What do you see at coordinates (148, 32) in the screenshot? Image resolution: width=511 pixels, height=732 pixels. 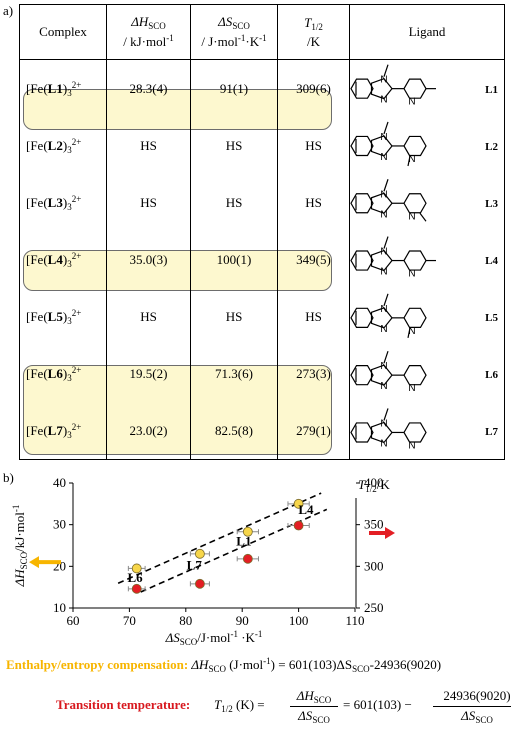 I see `header-dh: ΔHSCO / kJ·mol-1` at bounding box center [148, 32].